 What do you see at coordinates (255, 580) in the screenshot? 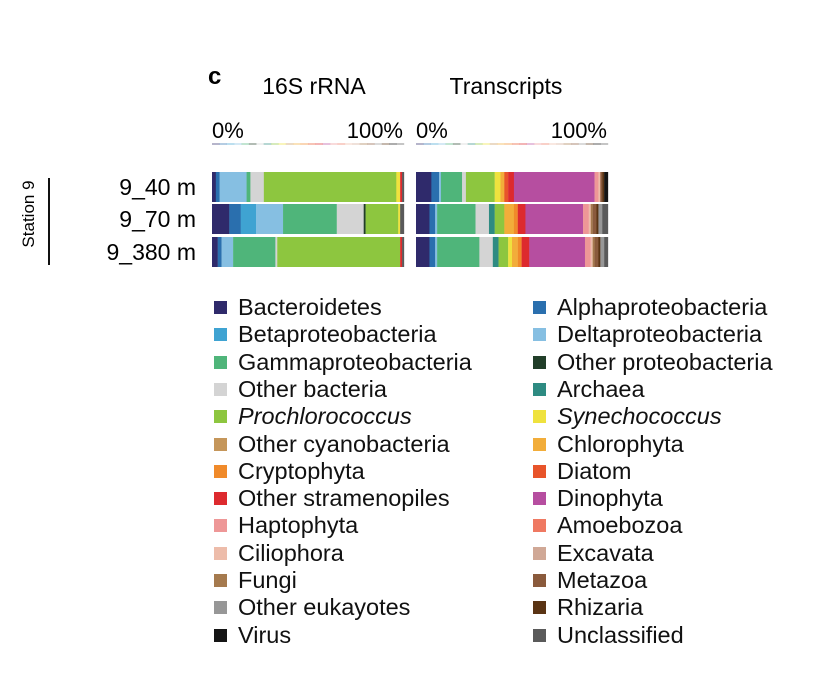
I see `legend-item-fungi: Fungi` at bounding box center [255, 580].